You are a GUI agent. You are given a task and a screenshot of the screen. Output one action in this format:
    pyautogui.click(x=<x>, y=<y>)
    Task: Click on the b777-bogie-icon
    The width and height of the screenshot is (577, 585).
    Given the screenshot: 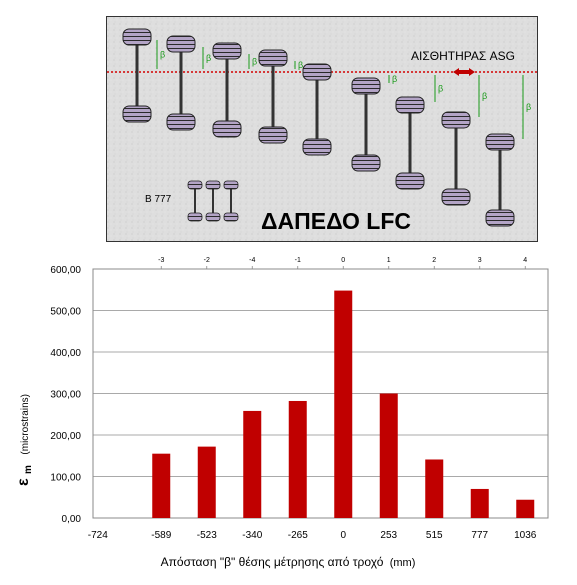 What is the action you would take?
    pyautogui.click(x=213, y=201)
    